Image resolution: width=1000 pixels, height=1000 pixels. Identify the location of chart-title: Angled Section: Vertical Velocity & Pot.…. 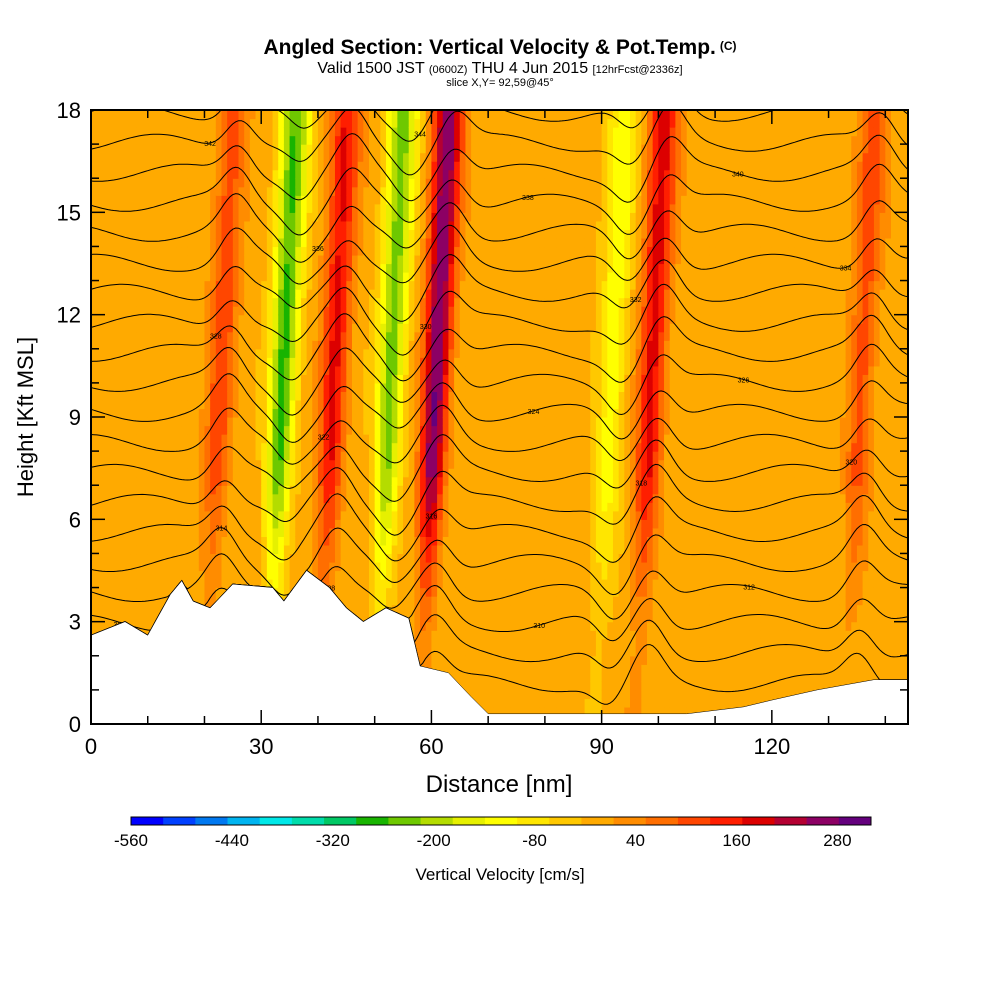
(500, 47).